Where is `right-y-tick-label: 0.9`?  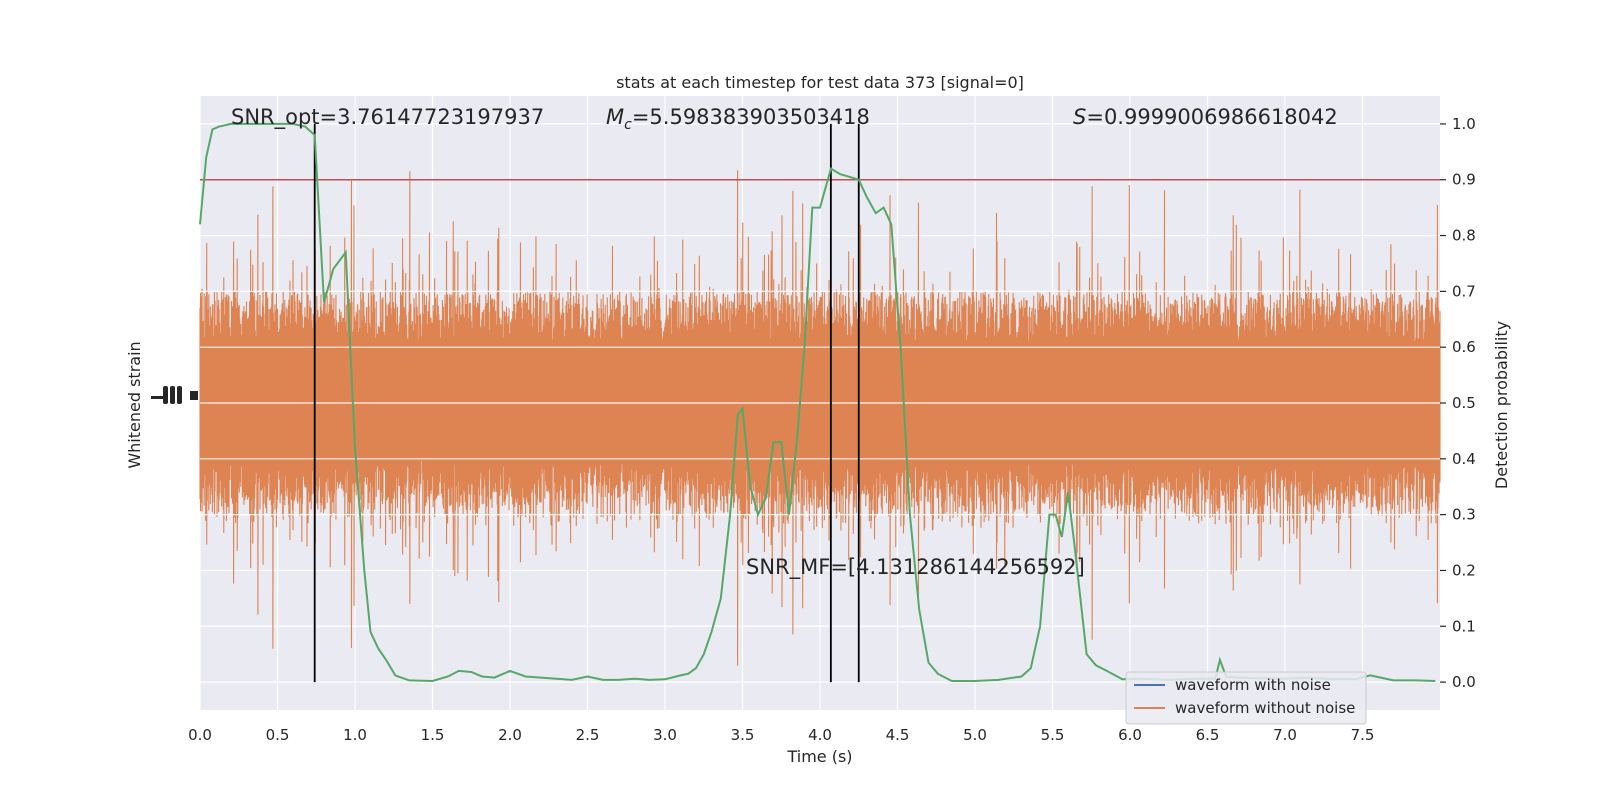
right-y-tick-label: 0.9 is located at coordinates (1464, 180).